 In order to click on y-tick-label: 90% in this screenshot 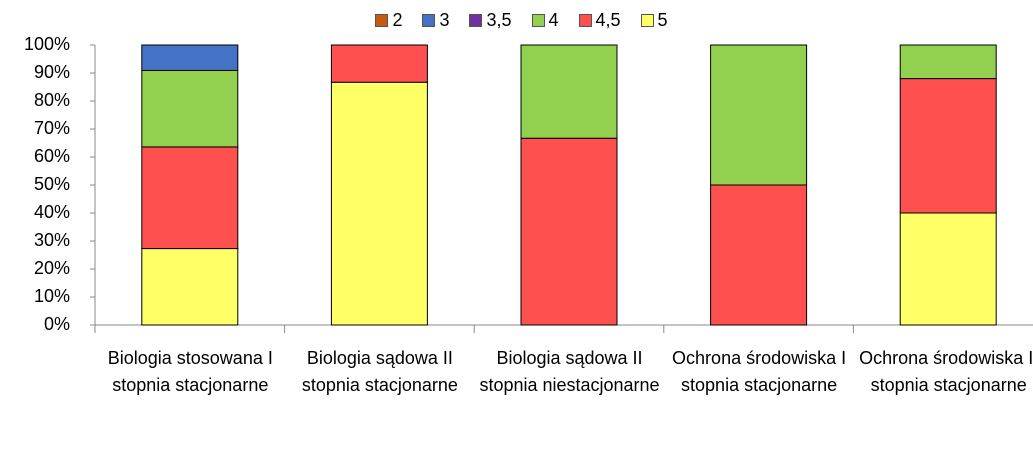, I will do `click(52, 72)`.